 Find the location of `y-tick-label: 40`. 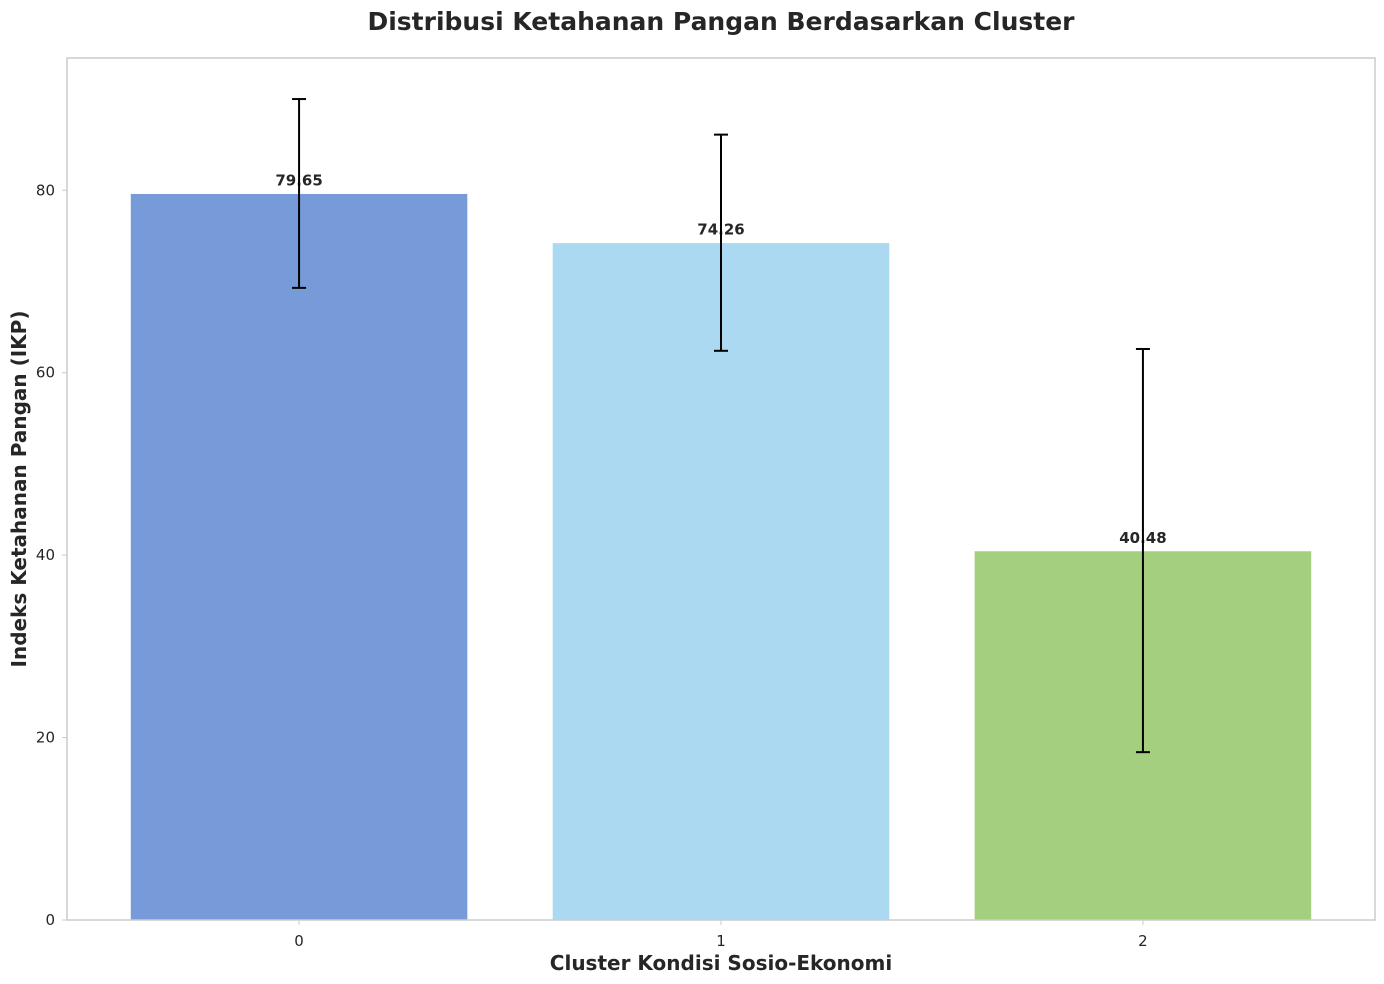

y-tick-label: 40 is located at coordinates (45, 555).